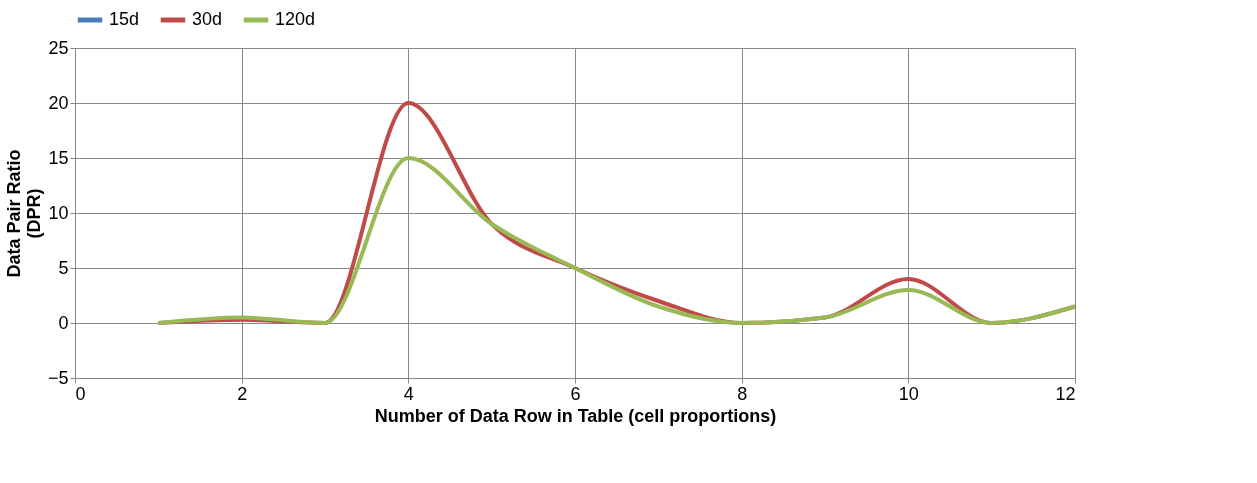 The image size is (1257, 483). Describe the element at coordinates (575, 393) in the screenshot. I see `x-tick-label: 6` at that location.